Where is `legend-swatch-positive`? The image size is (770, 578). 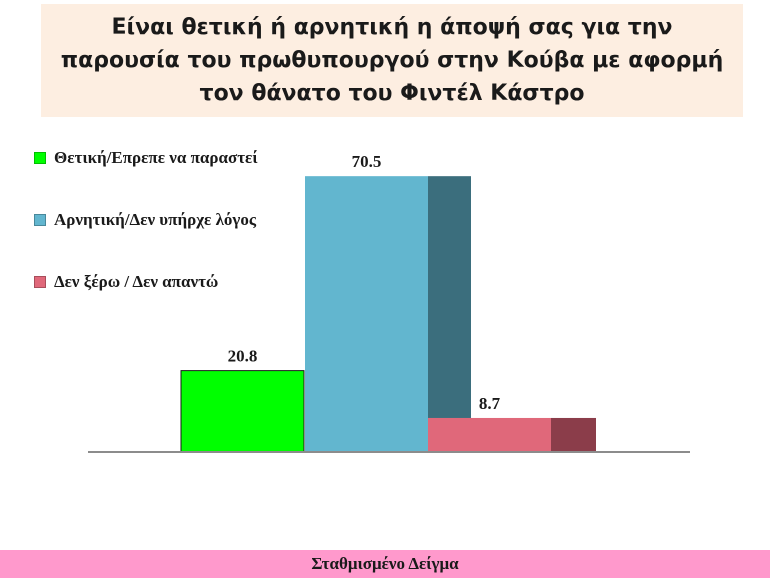 legend-swatch-positive is located at coordinates (40, 158).